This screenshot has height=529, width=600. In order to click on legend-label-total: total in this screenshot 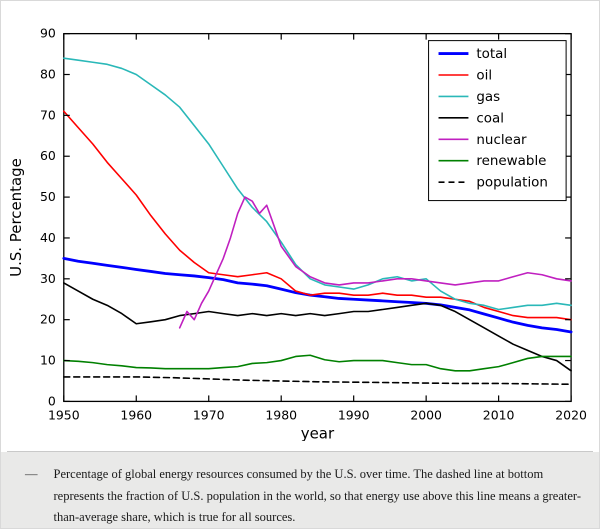, I will do `click(491, 54)`.